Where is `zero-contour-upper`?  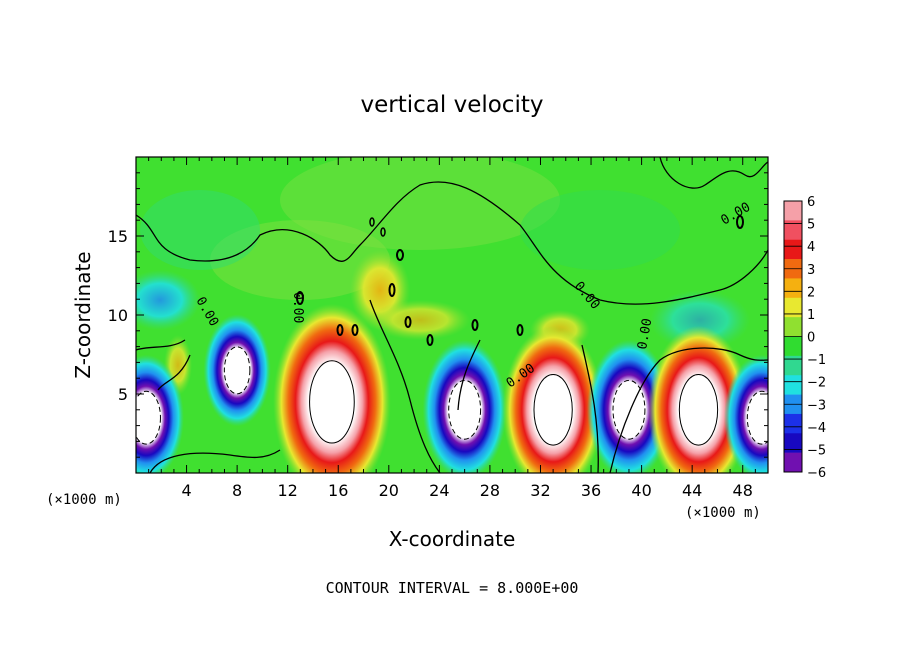 zero-contour-upper is located at coordinates (452, 243).